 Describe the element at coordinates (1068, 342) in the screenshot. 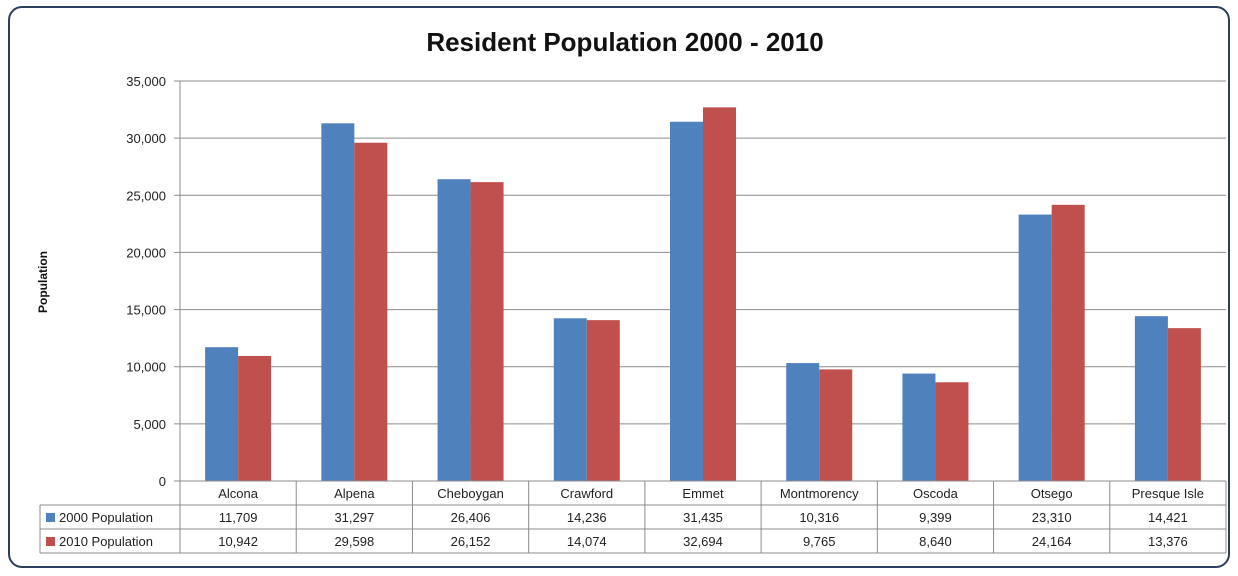

I see `bar-2010-otsego` at that location.